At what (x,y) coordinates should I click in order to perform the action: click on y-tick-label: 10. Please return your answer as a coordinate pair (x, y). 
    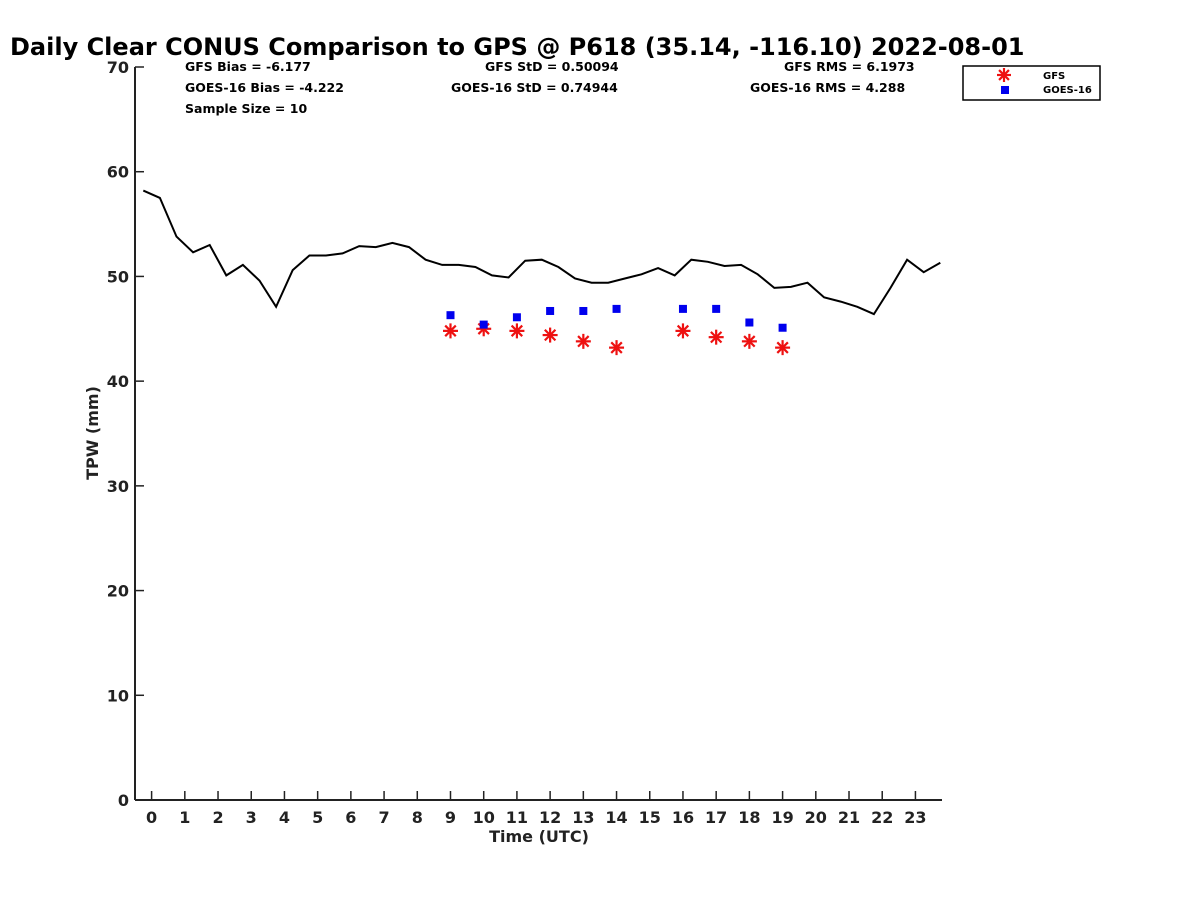
    Looking at the image, I should click on (118, 695).